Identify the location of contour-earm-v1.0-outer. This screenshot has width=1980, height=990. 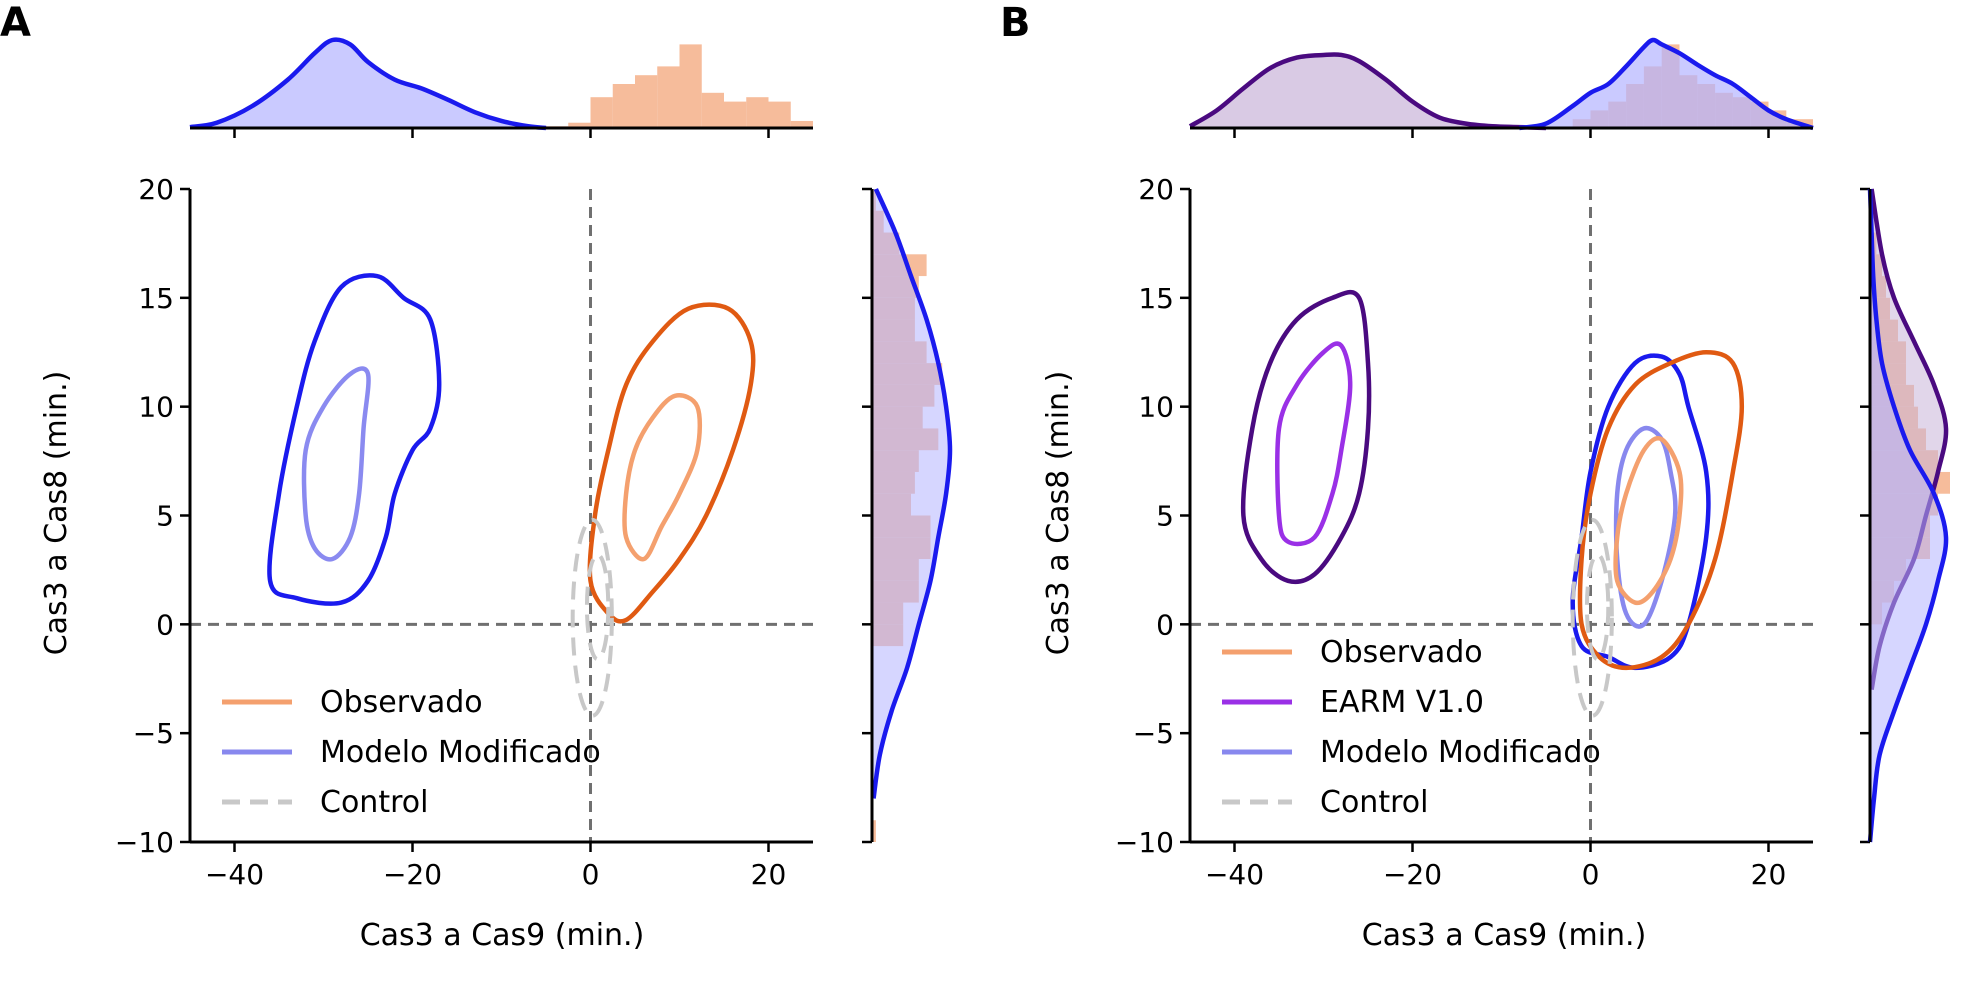
(1306, 437).